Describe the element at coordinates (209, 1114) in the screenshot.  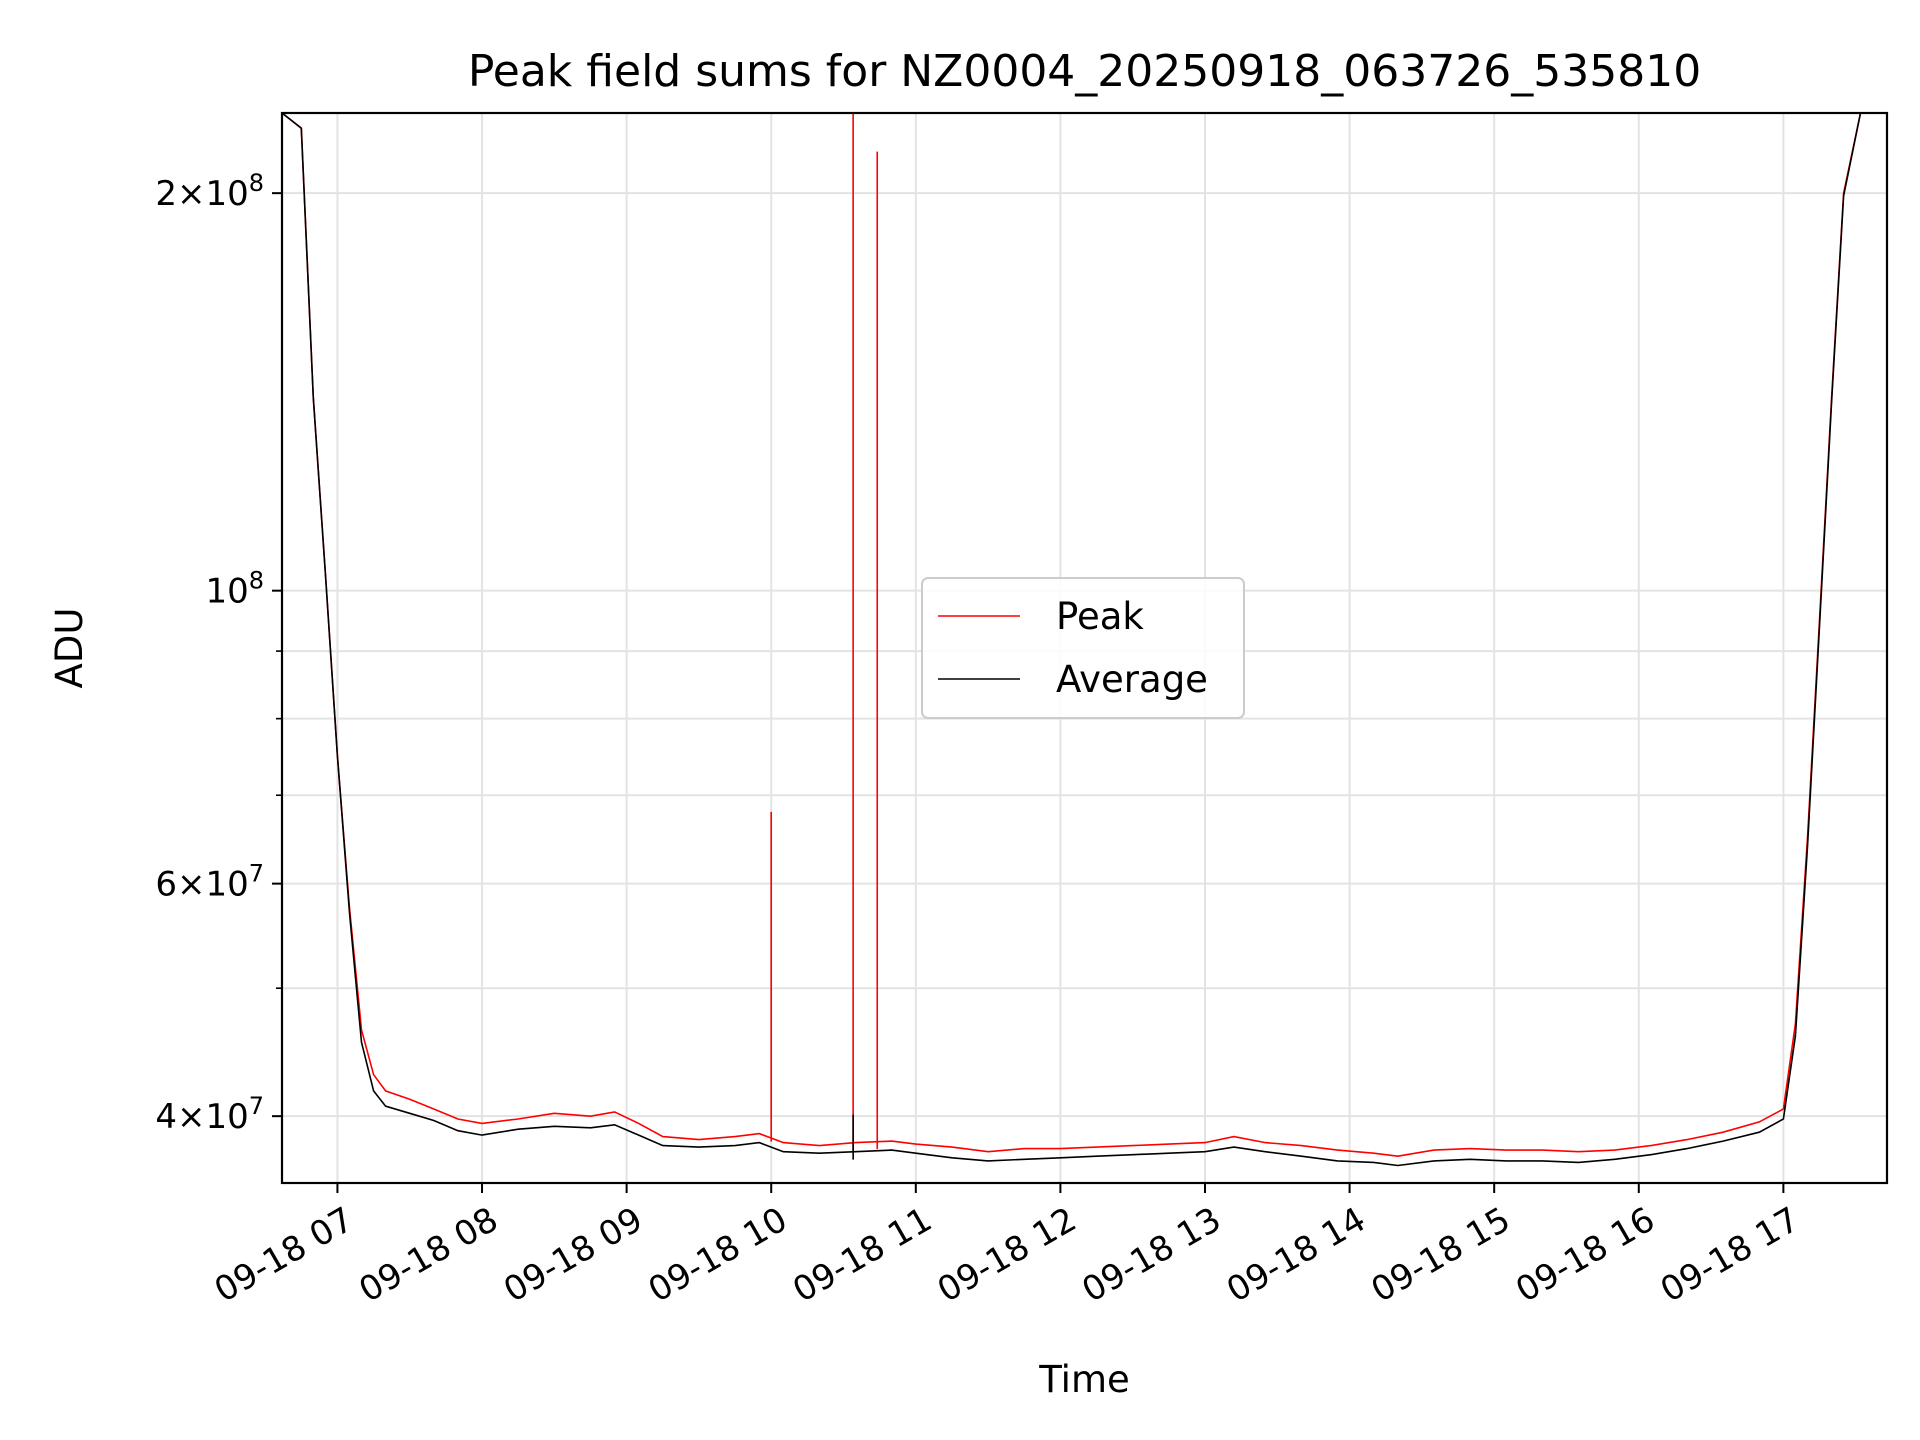
I see `y-tick-label: 4×107` at that location.